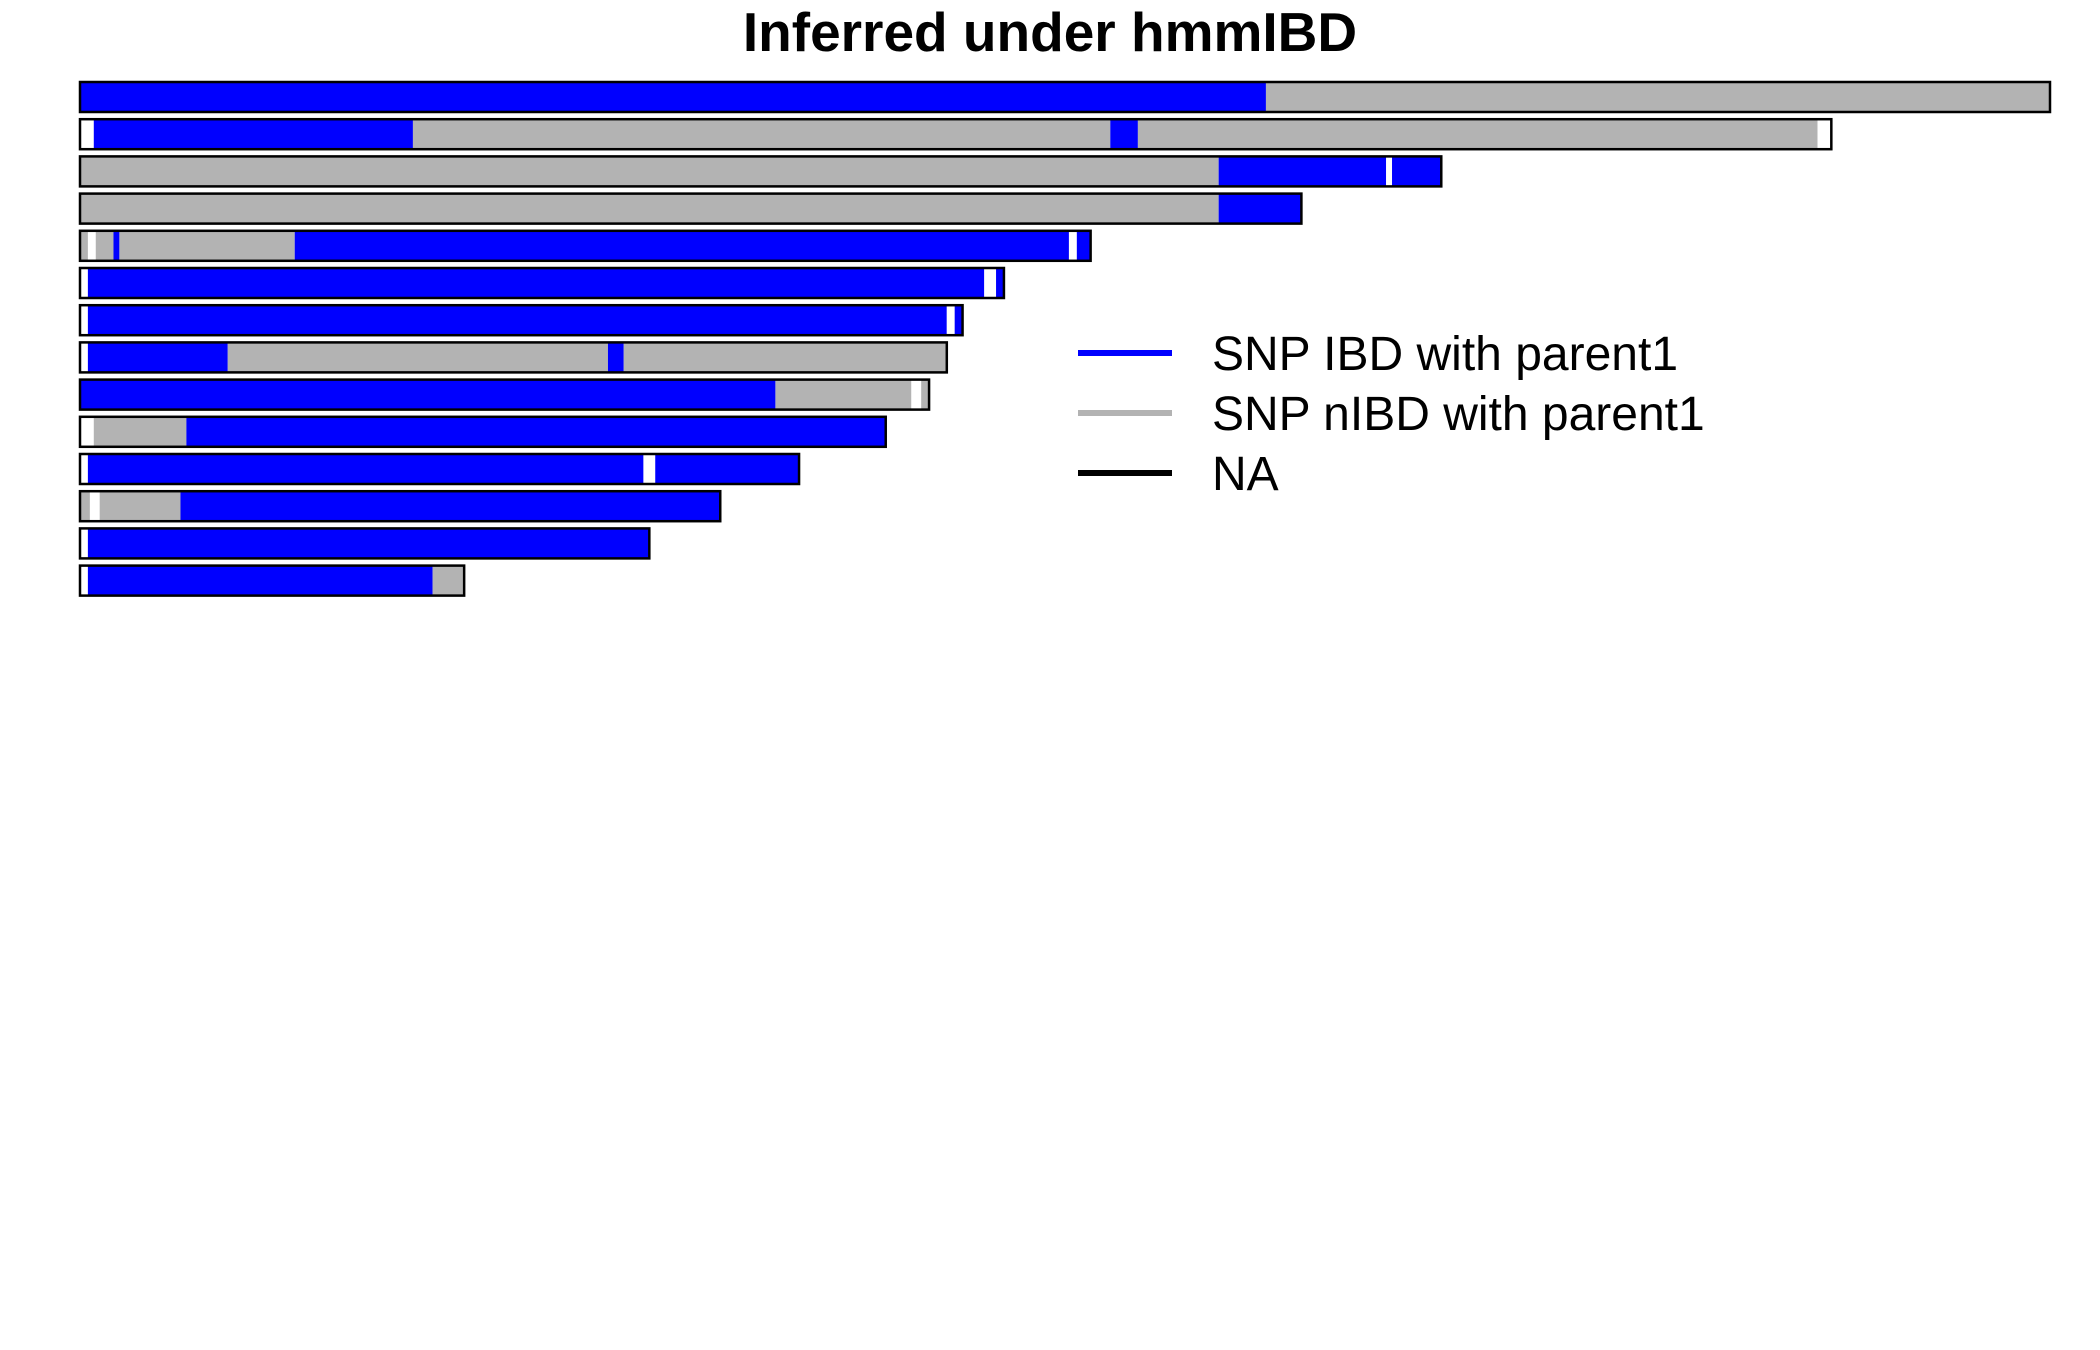  What do you see at coordinates (1245, 474) in the screenshot?
I see `legend-label-na: NA` at bounding box center [1245, 474].